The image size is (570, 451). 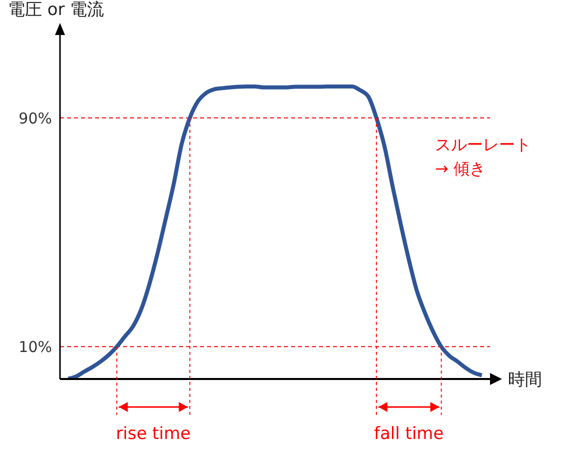 What do you see at coordinates (153, 434) in the screenshot?
I see `text: rise time` at bounding box center [153, 434].